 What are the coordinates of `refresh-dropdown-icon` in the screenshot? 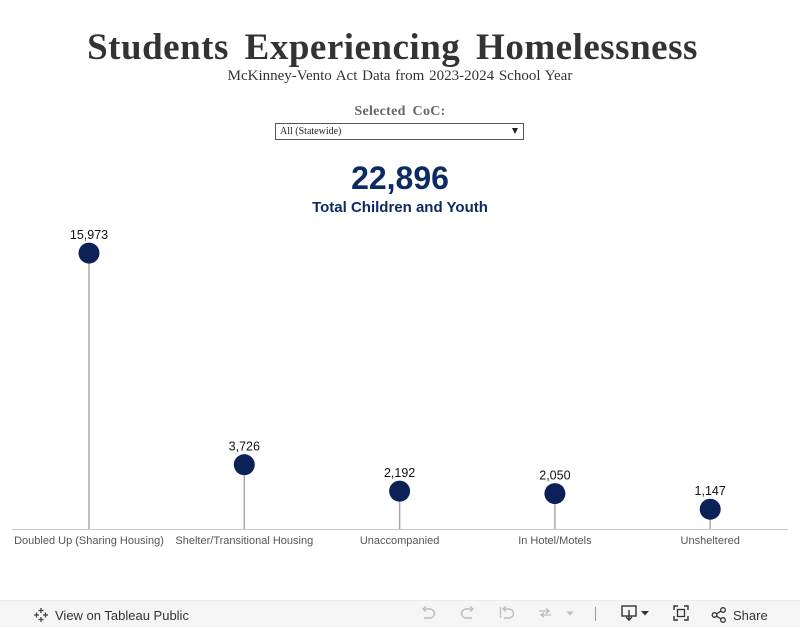 It's located at (570, 615).